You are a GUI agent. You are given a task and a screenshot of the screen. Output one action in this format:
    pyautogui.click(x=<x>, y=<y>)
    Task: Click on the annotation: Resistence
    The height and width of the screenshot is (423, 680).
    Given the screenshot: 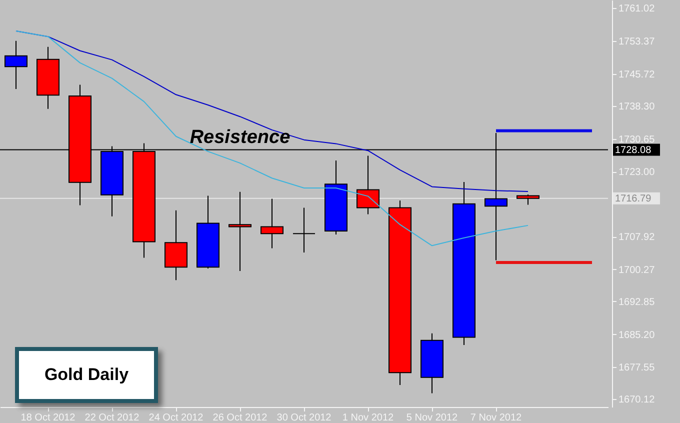 What is the action you would take?
    pyautogui.click(x=240, y=137)
    